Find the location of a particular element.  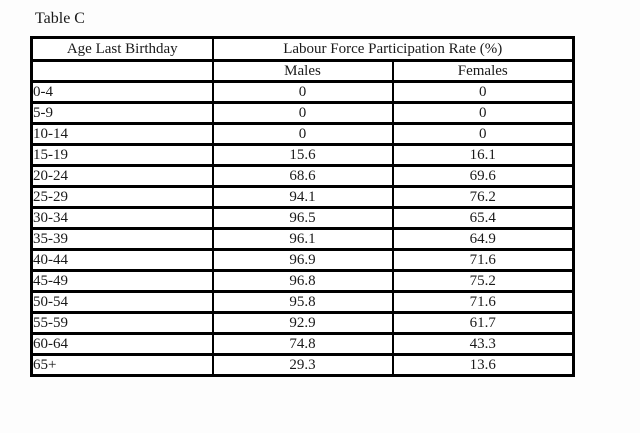

table-row: 35-39 96.1 64.9 is located at coordinates (302, 239).